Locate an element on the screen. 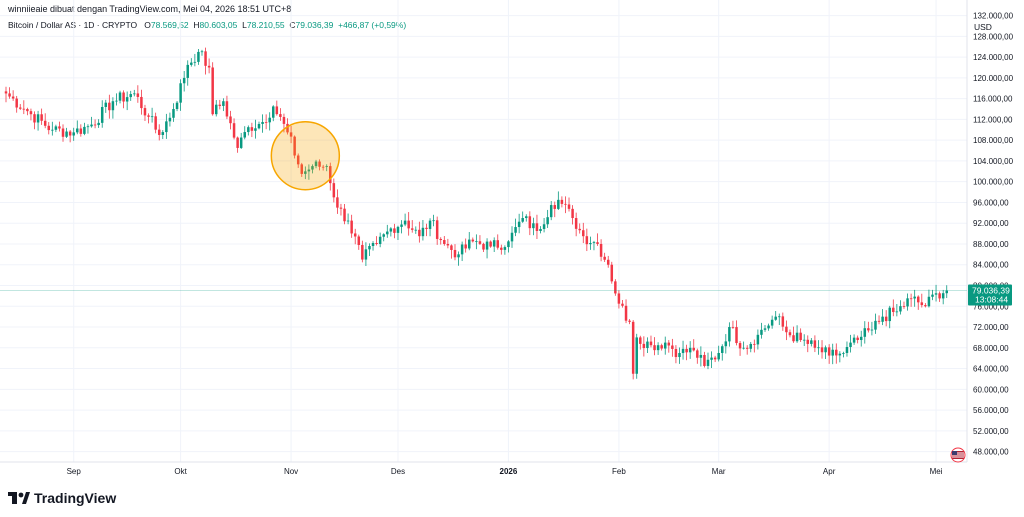  price-tick-label: 100.000,00 is located at coordinates (993, 182).